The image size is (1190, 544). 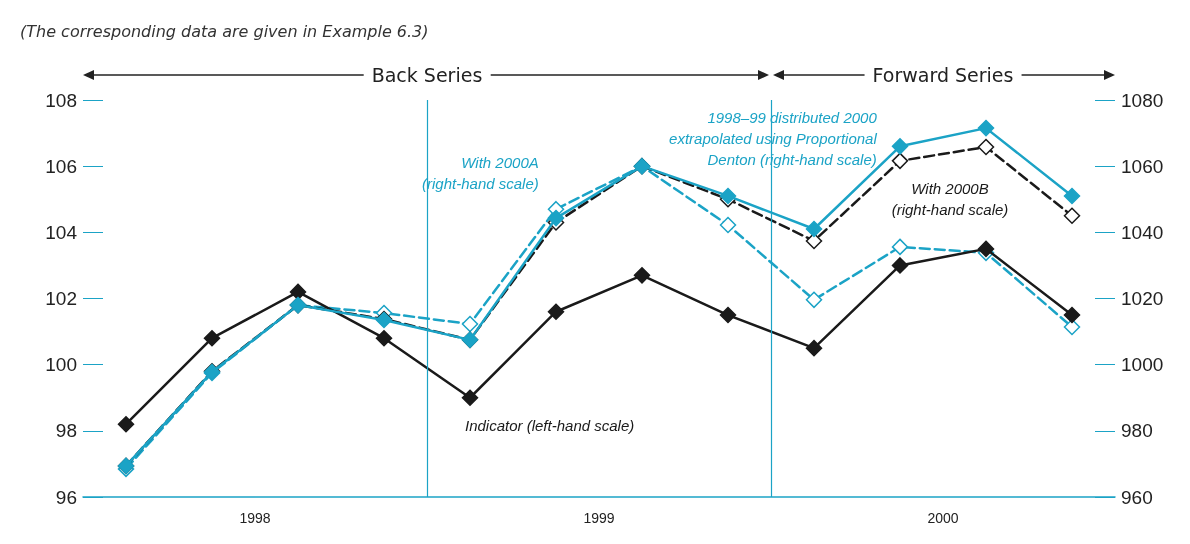 I want to click on text: (The corresponding data are given in Example 6.3), so click(x=224, y=31).